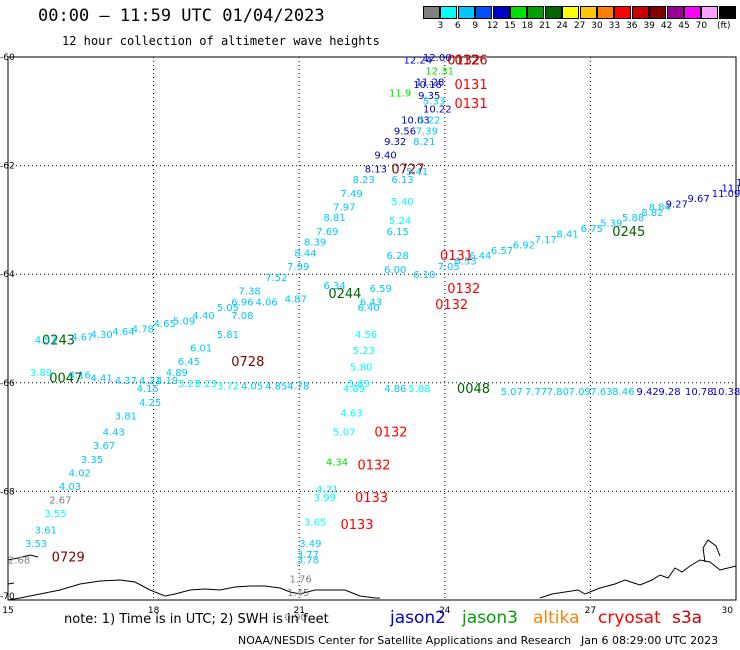  What do you see at coordinates (267, 302) in the screenshot?
I see `wave-height-value: 4.06` at bounding box center [267, 302].